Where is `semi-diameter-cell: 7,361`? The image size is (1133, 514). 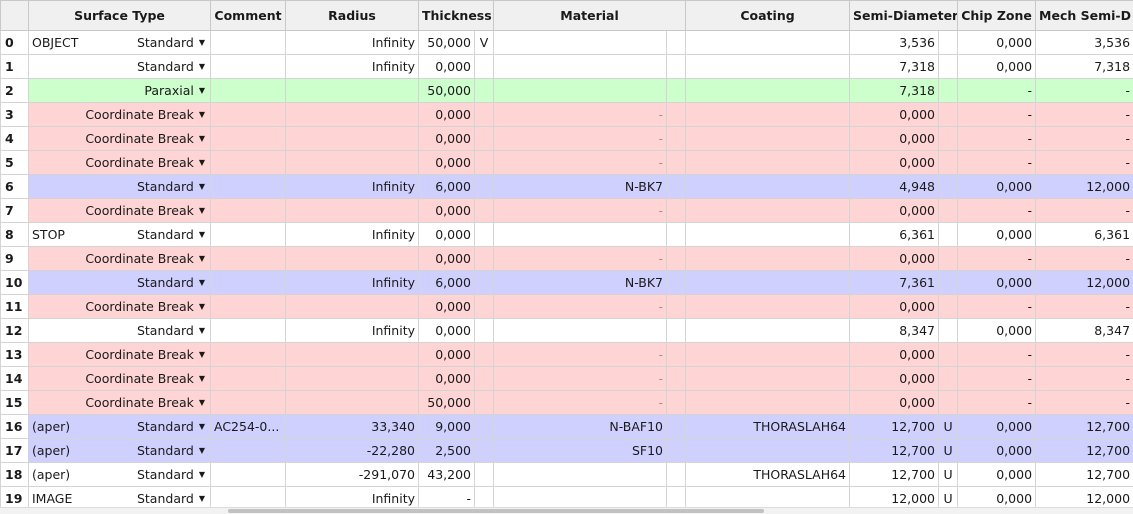 semi-diameter-cell: 7,361 is located at coordinates (894, 282).